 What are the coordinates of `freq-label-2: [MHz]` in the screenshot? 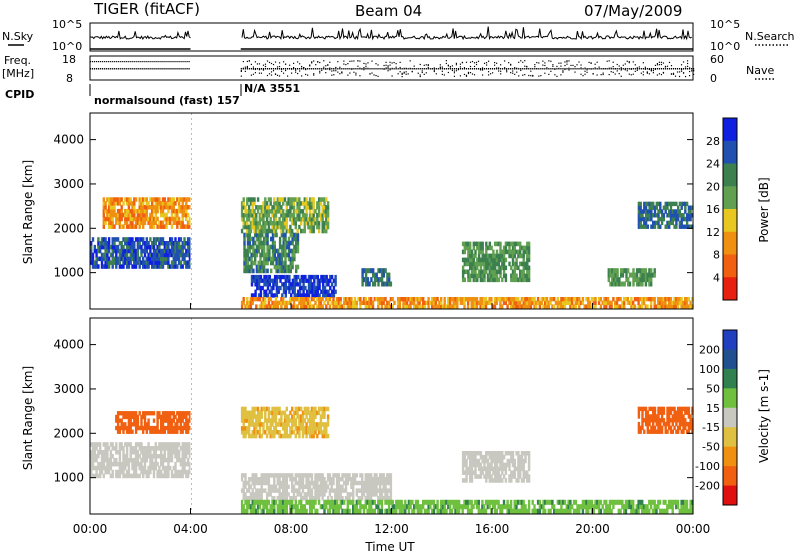 It's located at (18, 73).